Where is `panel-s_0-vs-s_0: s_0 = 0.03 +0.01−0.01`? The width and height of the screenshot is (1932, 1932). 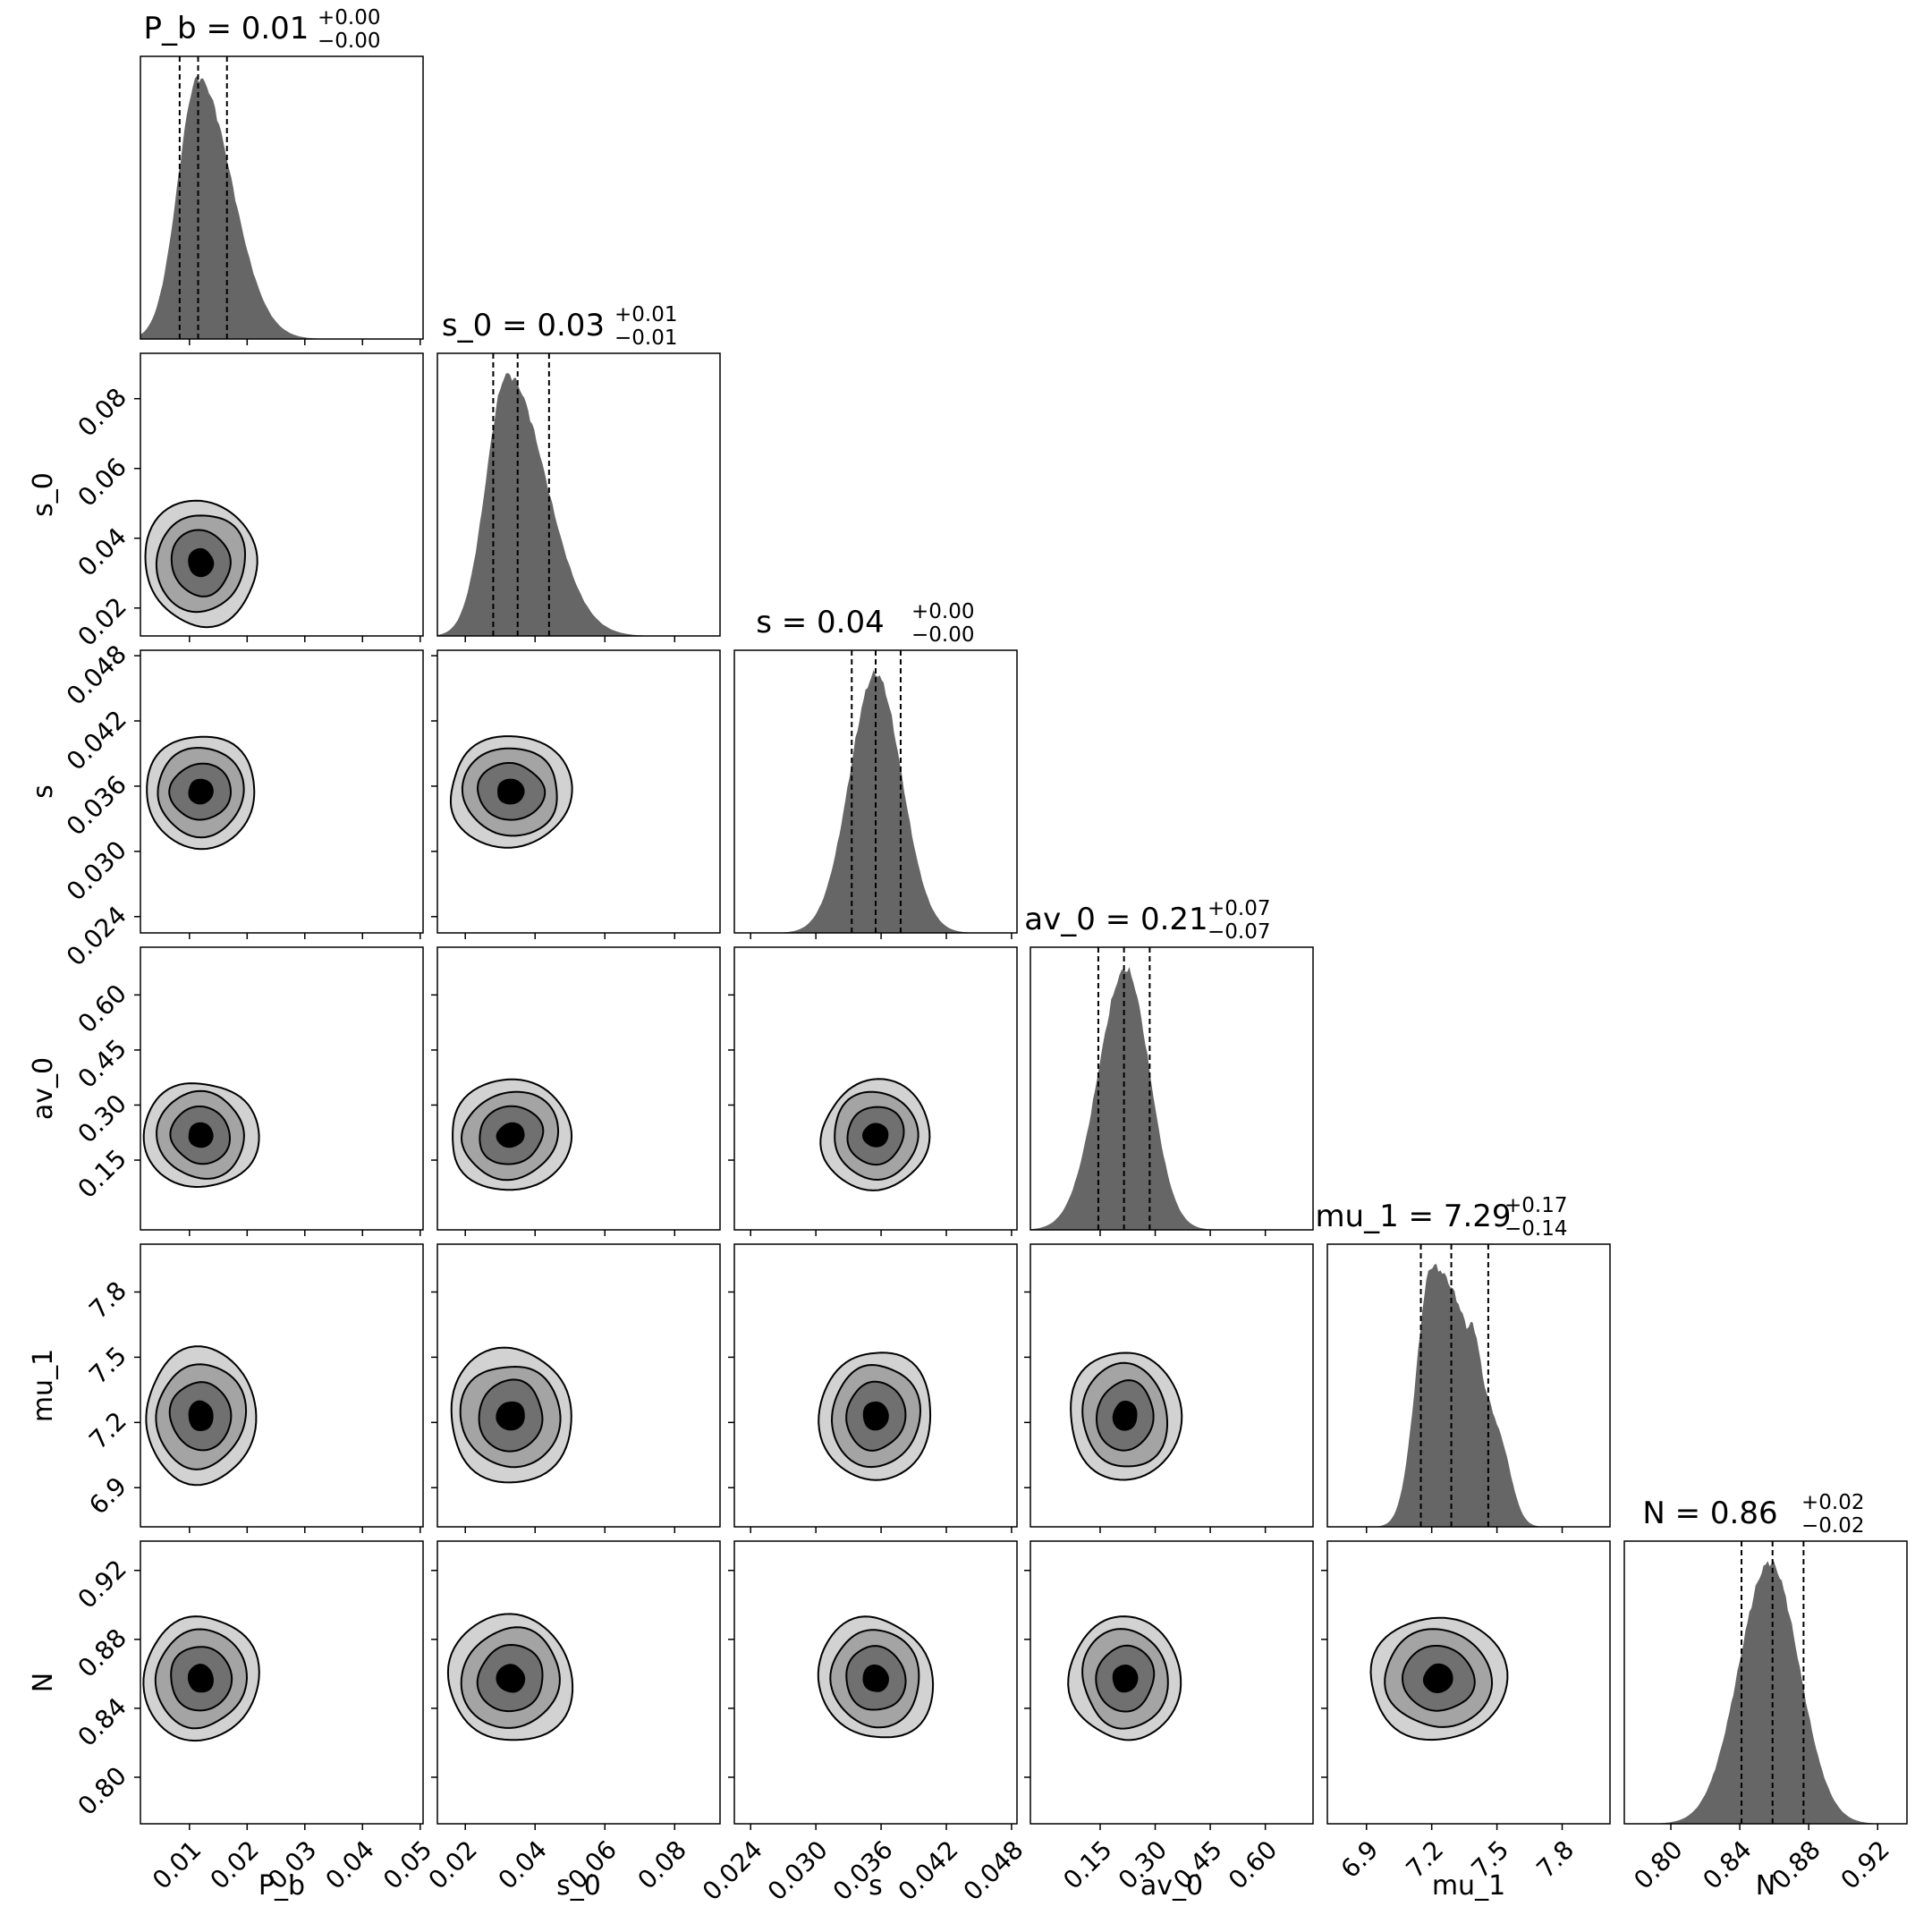 panel-s_0-vs-s_0: s_0 = 0.03 +0.01−0.01 is located at coordinates (578, 472).